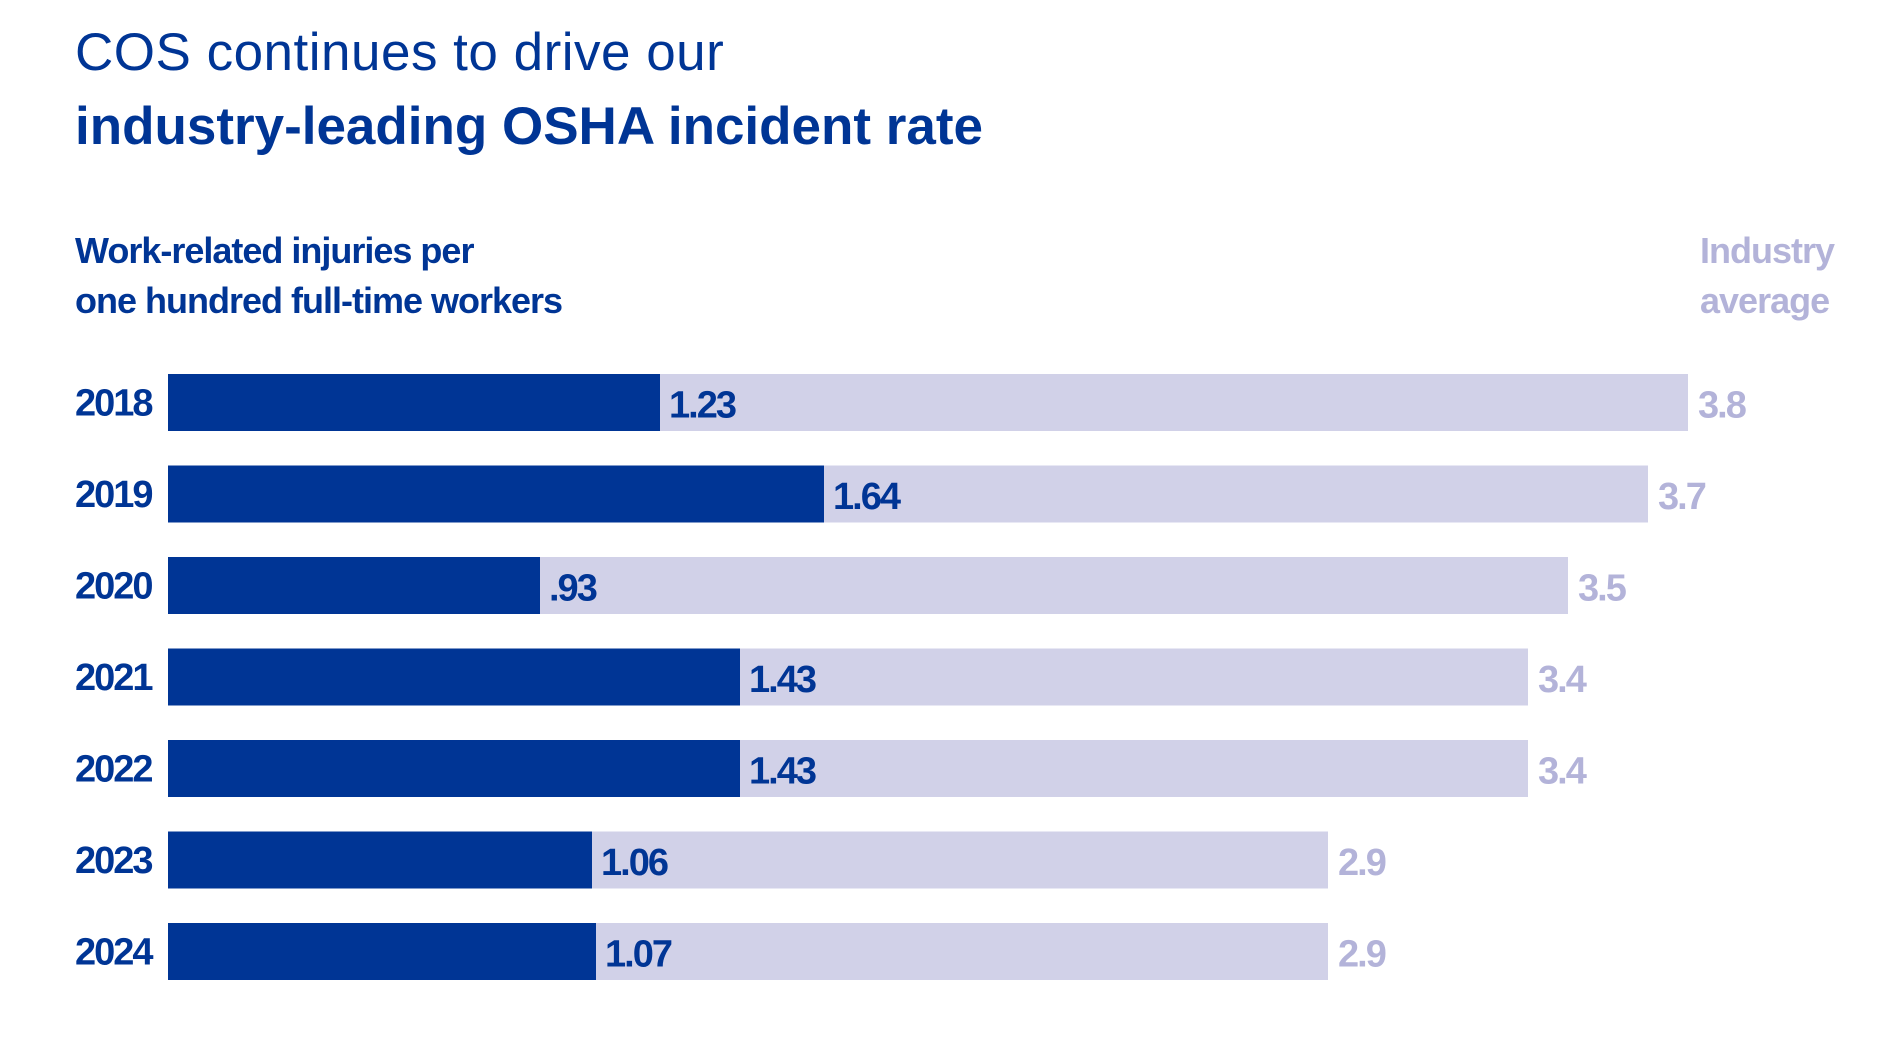  What do you see at coordinates (113, 404) in the screenshot?
I see `year-label: 2018` at bounding box center [113, 404].